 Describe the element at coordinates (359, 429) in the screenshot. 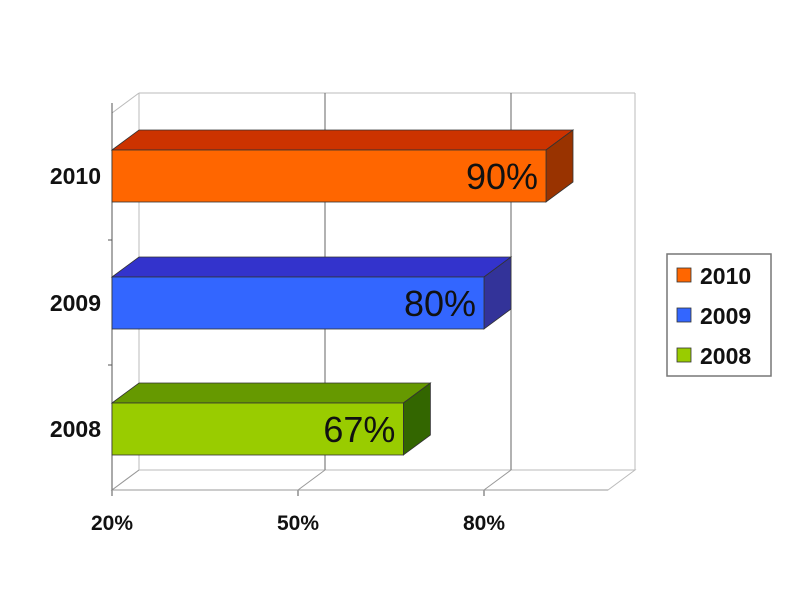

I see `data-label: 67%` at that location.